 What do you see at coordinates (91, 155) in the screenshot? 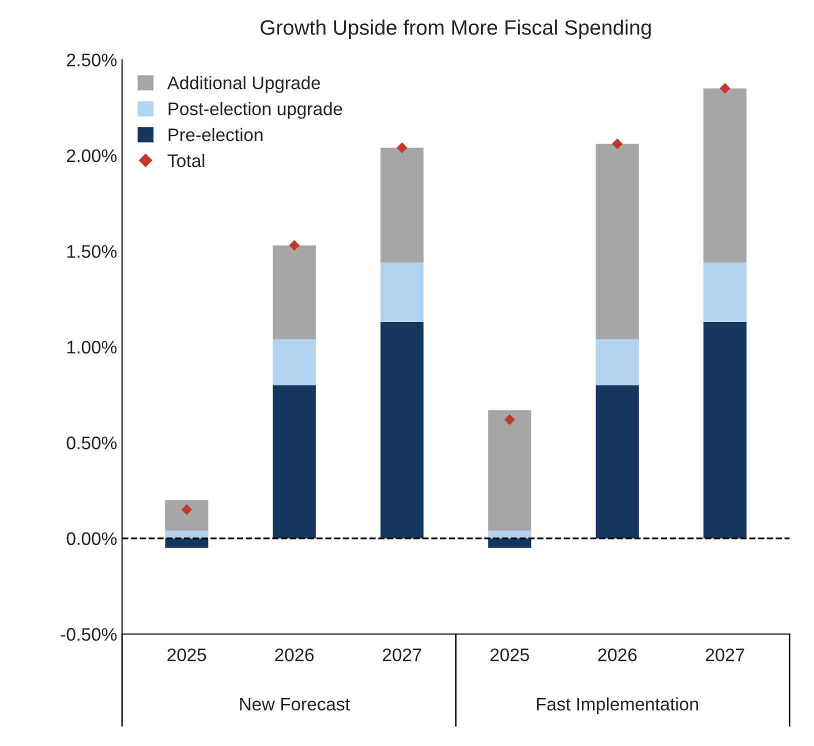
I see `y-tick-label: 2.00%` at bounding box center [91, 155].